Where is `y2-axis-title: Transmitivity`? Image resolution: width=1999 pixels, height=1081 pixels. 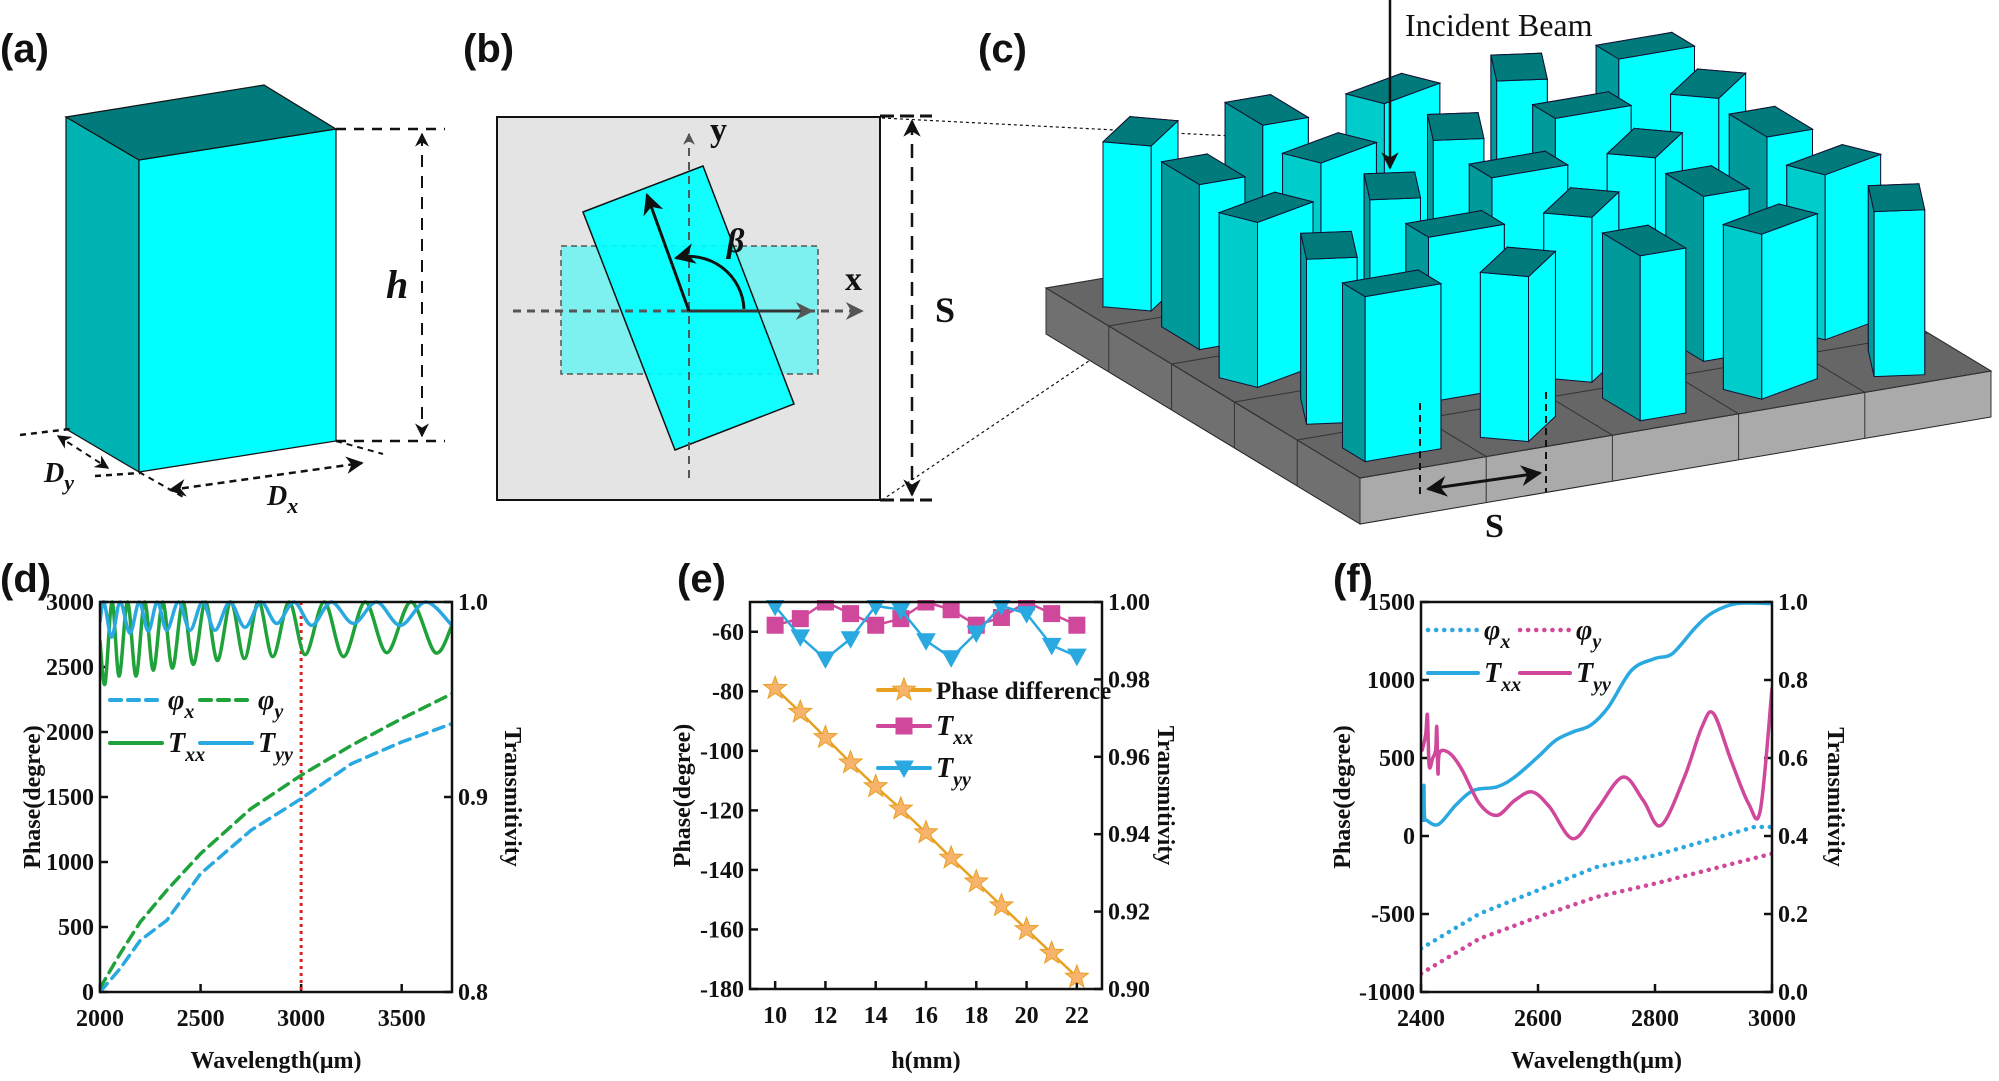
y2-axis-title: Transmitivity is located at coordinates (1835, 797).